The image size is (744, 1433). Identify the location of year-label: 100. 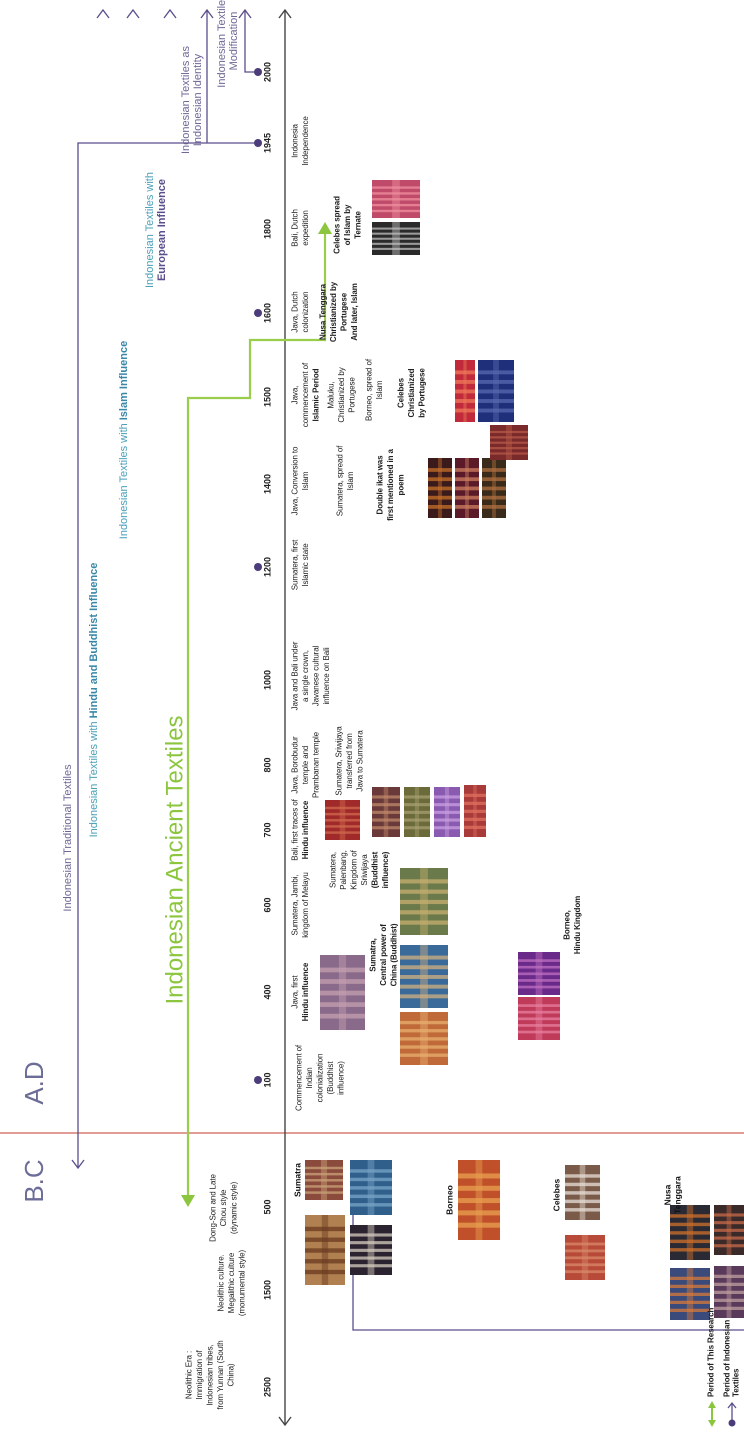
(267, 1079).